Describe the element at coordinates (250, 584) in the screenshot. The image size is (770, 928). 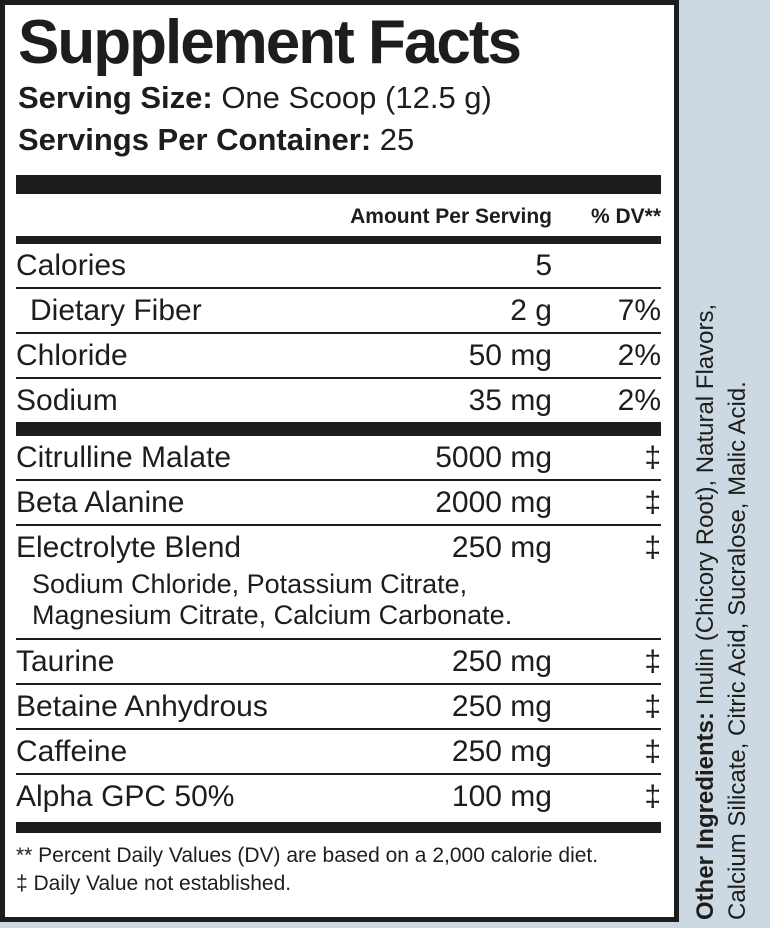
I see `blend-component-line: Sodium Chloride, Potassium Citrate,` at that location.